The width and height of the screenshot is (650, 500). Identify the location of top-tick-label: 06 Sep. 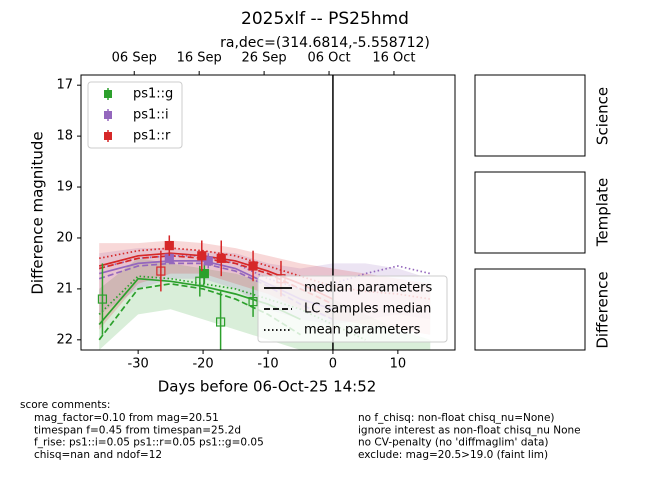
(134, 58).